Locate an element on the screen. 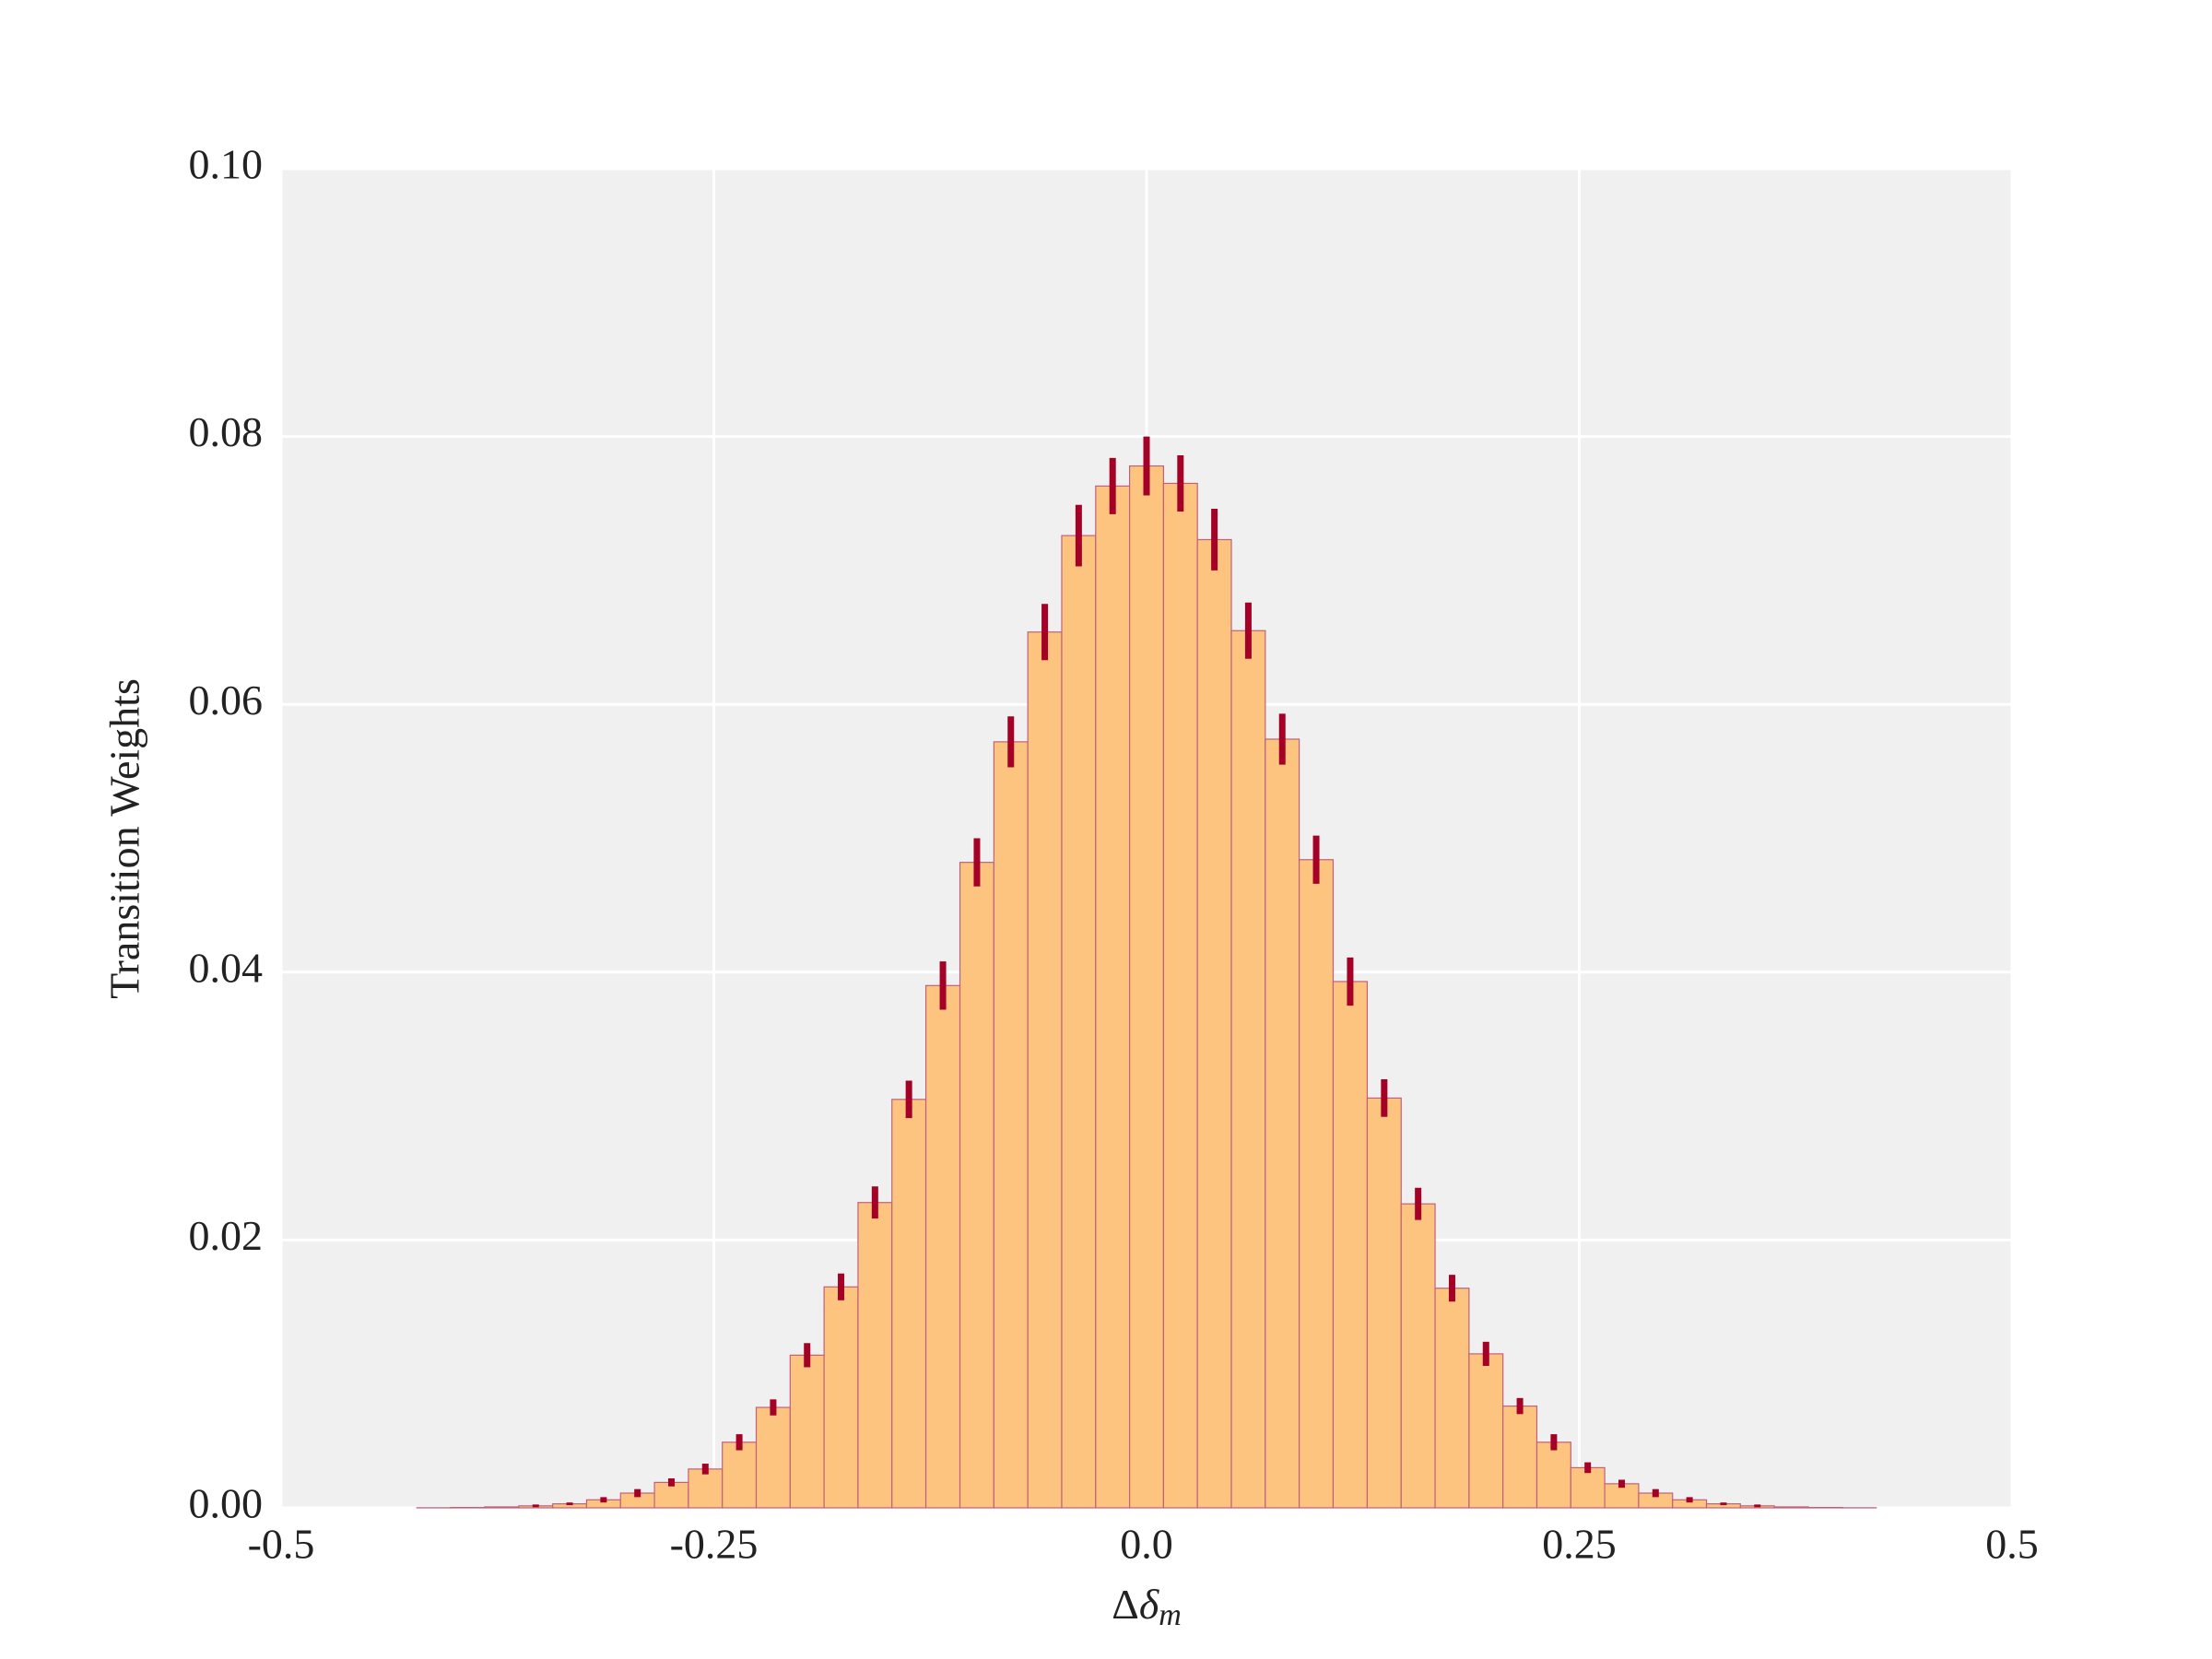 This screenshot has height=1659, width=2212. y-axis-label: Transition Weights is located at coordinates (124, 838).